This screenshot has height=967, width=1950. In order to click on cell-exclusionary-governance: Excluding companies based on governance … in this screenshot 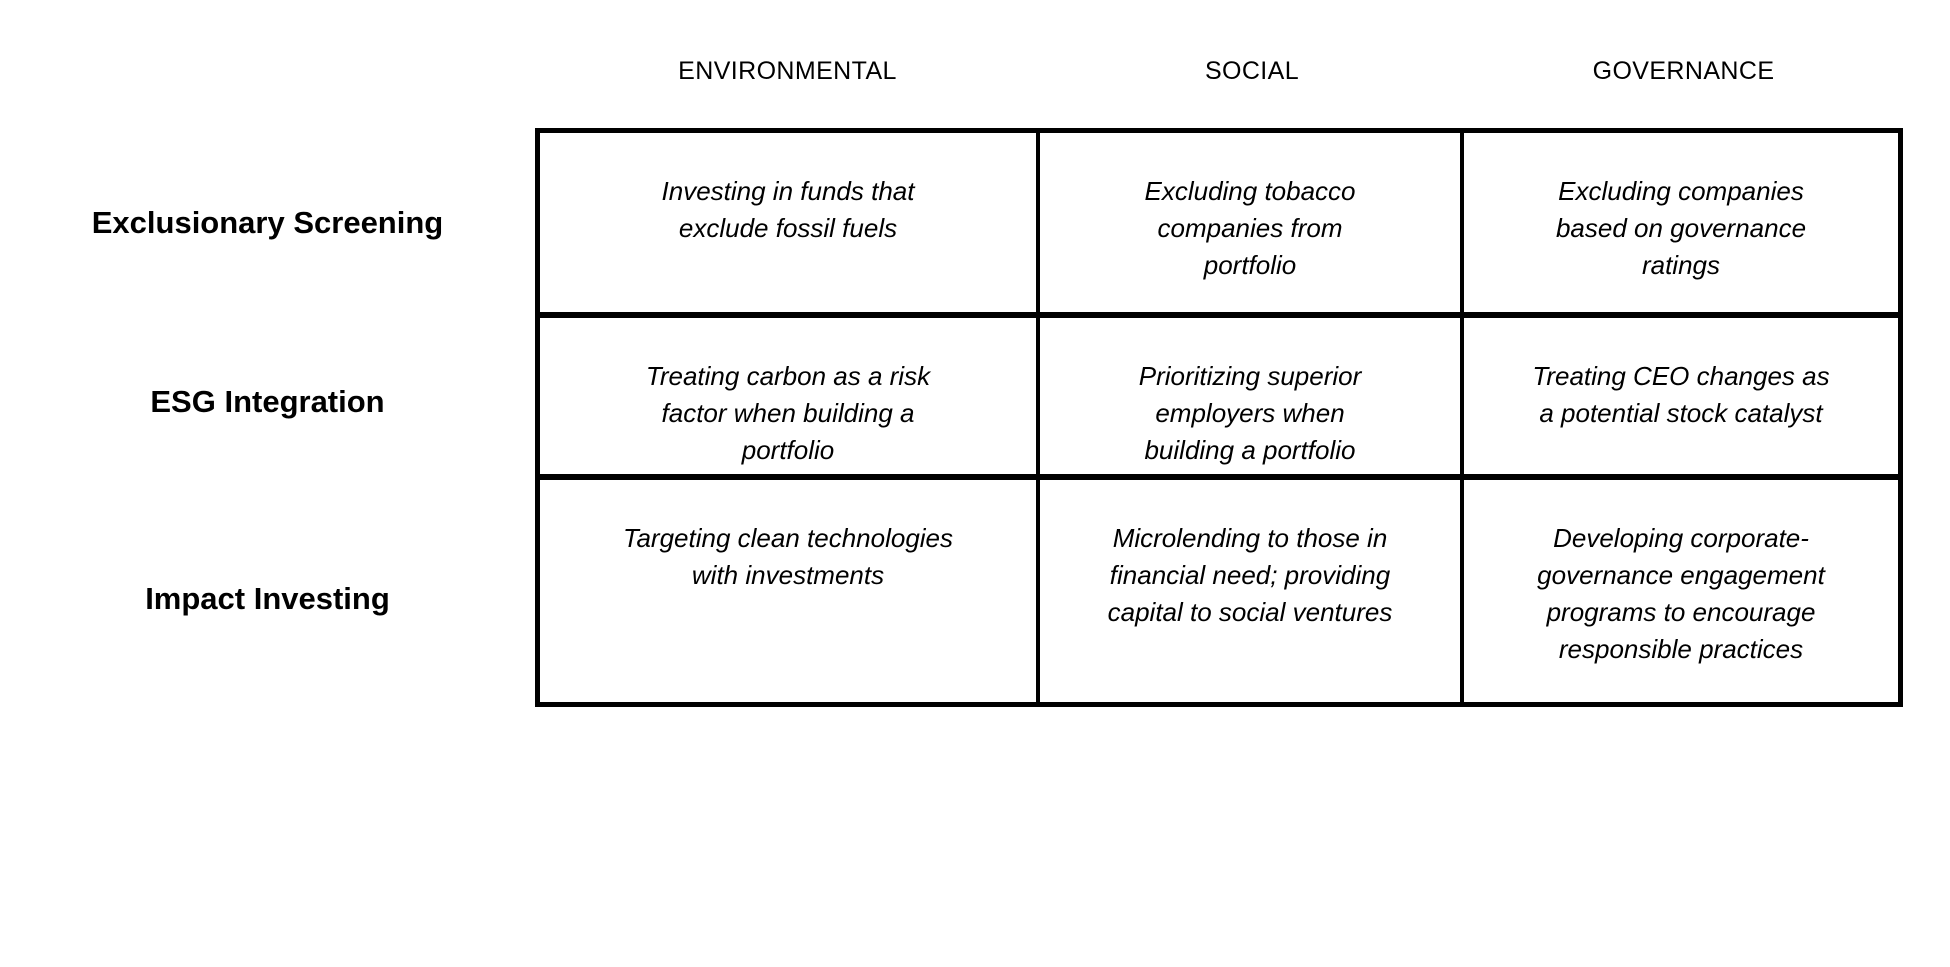, I will do `click(1681, 225)`.